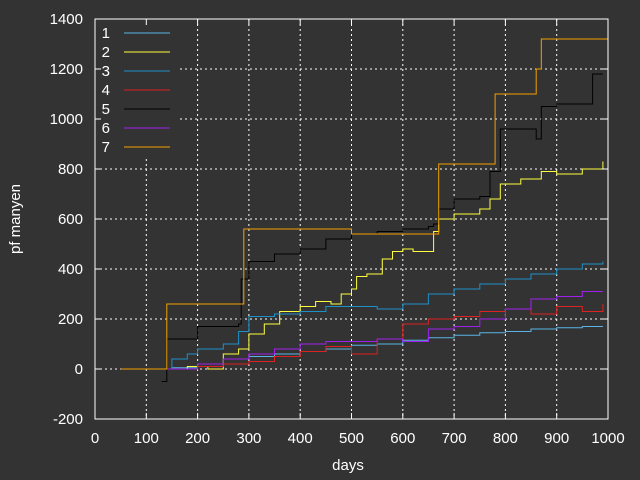 The width and height of the screenshot is (640, 480). I want to click on y-tick-label: 400, so click(70, 269).